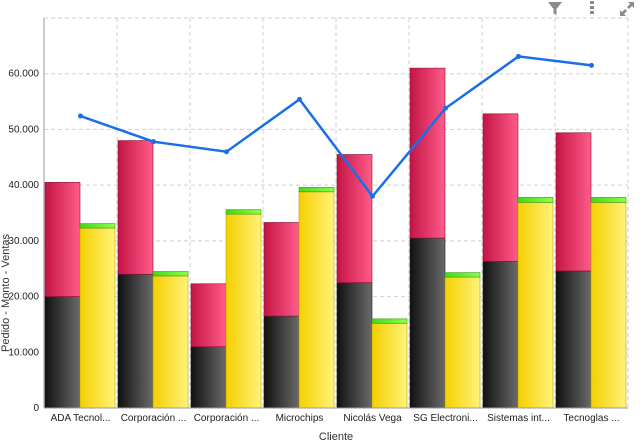 The image size is (643, 446). I want to click on bar-ada-tecnol--s0, so click(62, 352).